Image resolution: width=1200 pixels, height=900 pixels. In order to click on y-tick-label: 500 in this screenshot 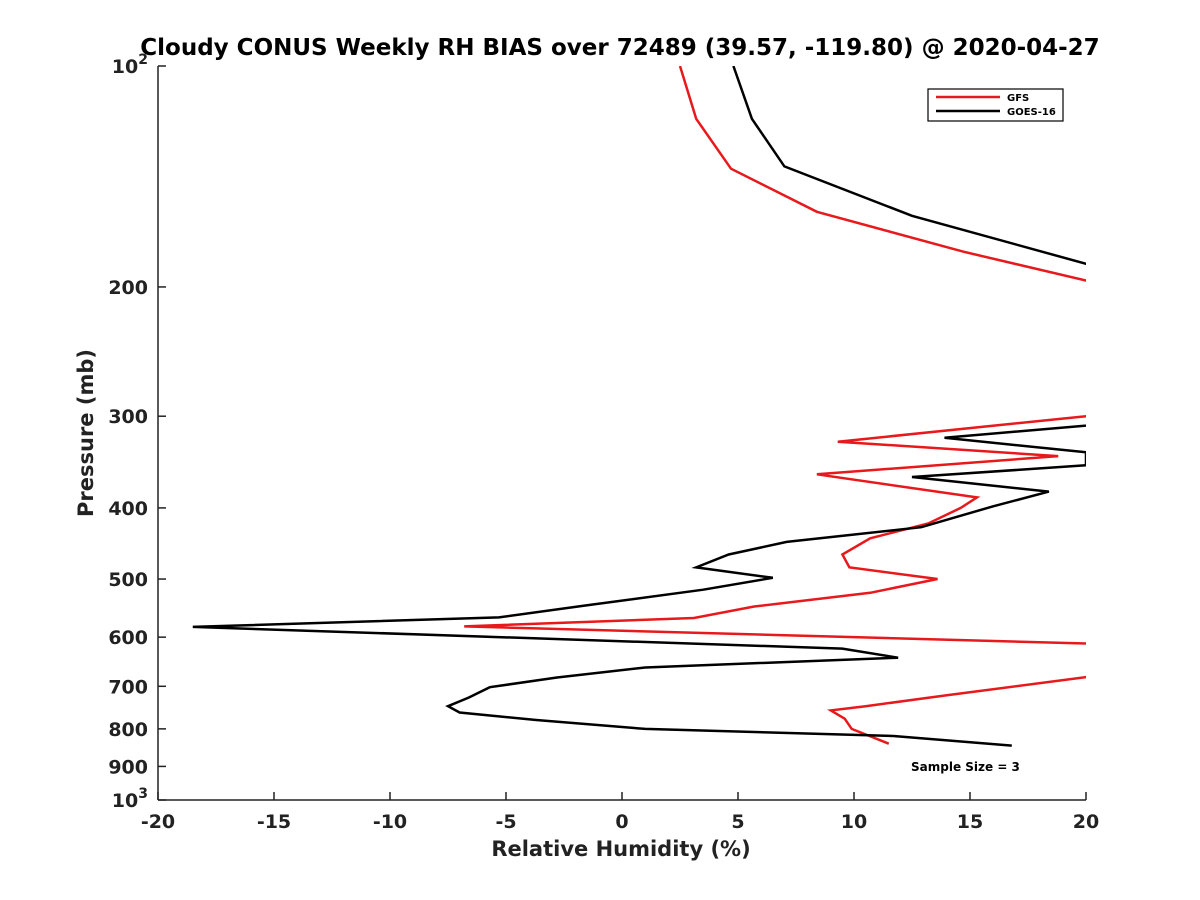, I will do `click(128, 580)`.